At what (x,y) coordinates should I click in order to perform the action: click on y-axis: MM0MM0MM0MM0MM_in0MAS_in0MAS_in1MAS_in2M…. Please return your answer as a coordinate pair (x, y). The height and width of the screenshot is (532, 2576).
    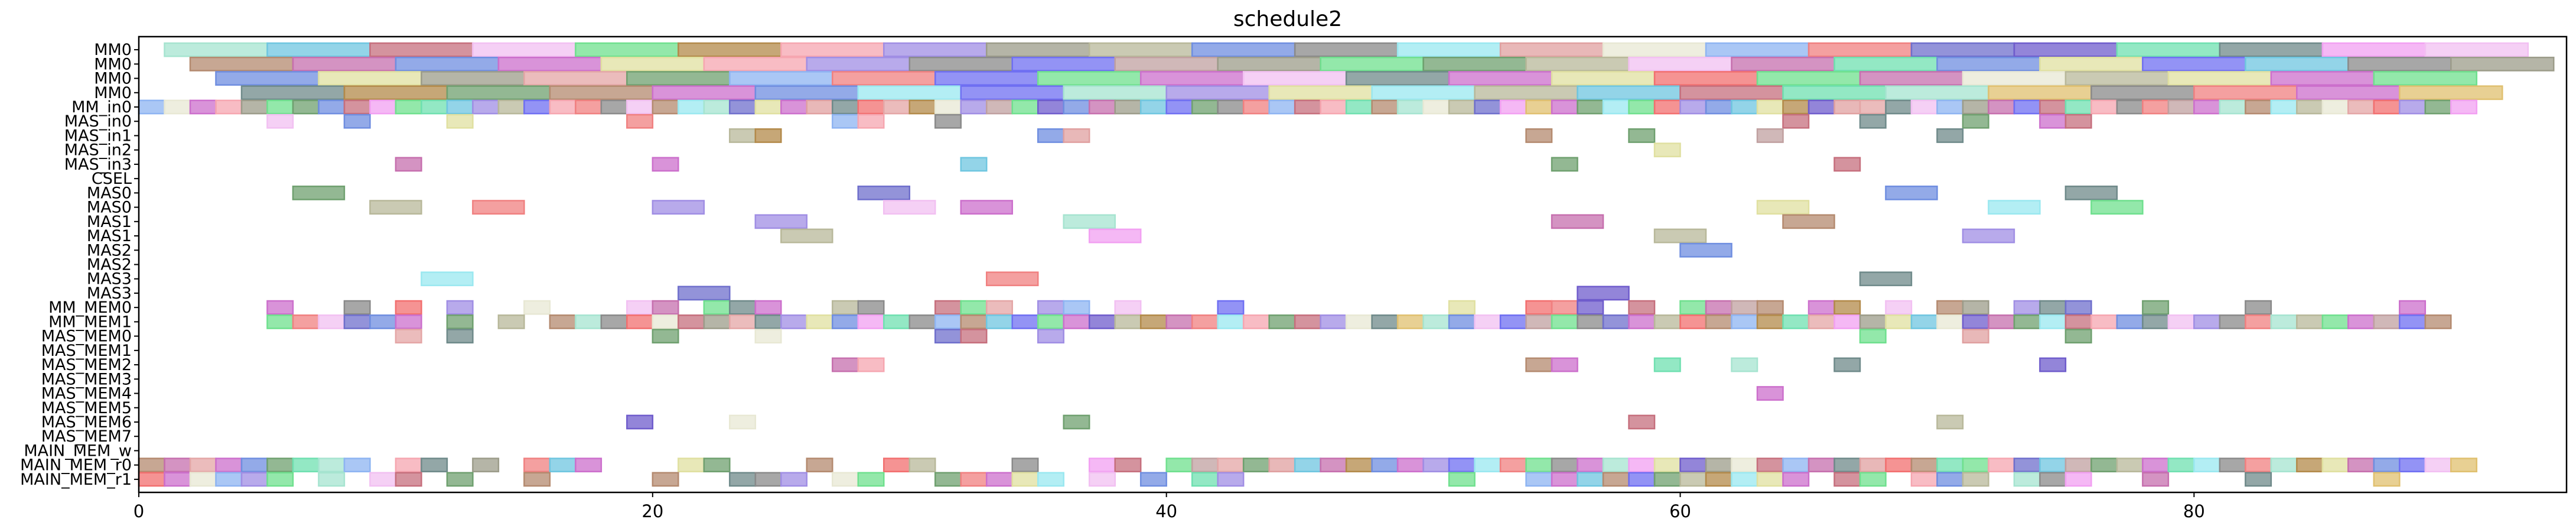
    Looking at the image, I should click on (79, 265).